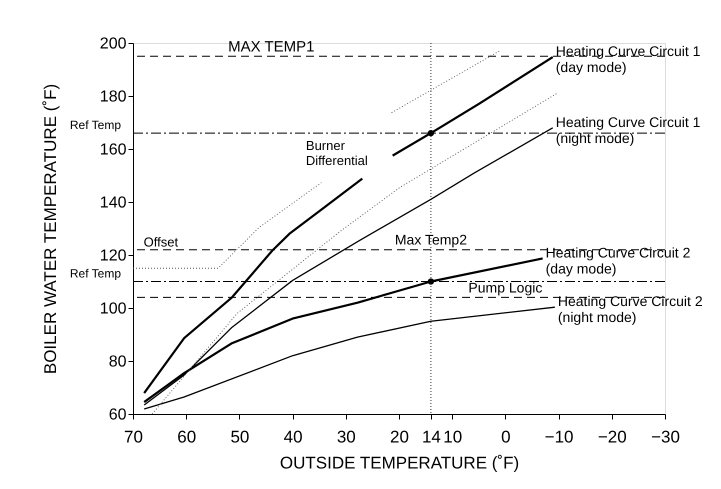 This screenshot has width=721, height=489. What do you see at coordinates (399, 437) in the screenshot?
I see `x-tick-label: 20` at bounding box center [399, 437].